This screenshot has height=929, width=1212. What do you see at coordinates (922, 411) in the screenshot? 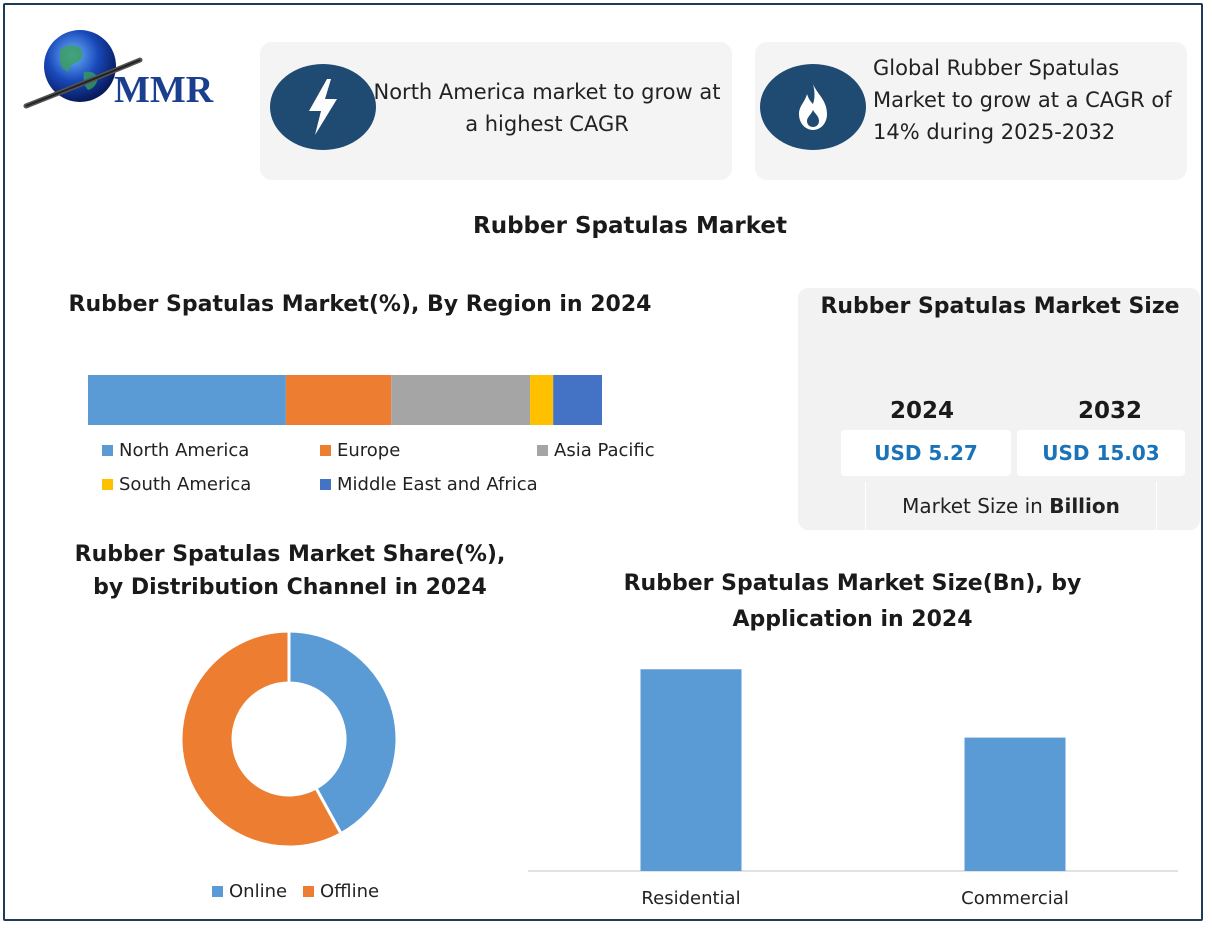
I see `year-2024: 2024` at bounding box center [922, 411].